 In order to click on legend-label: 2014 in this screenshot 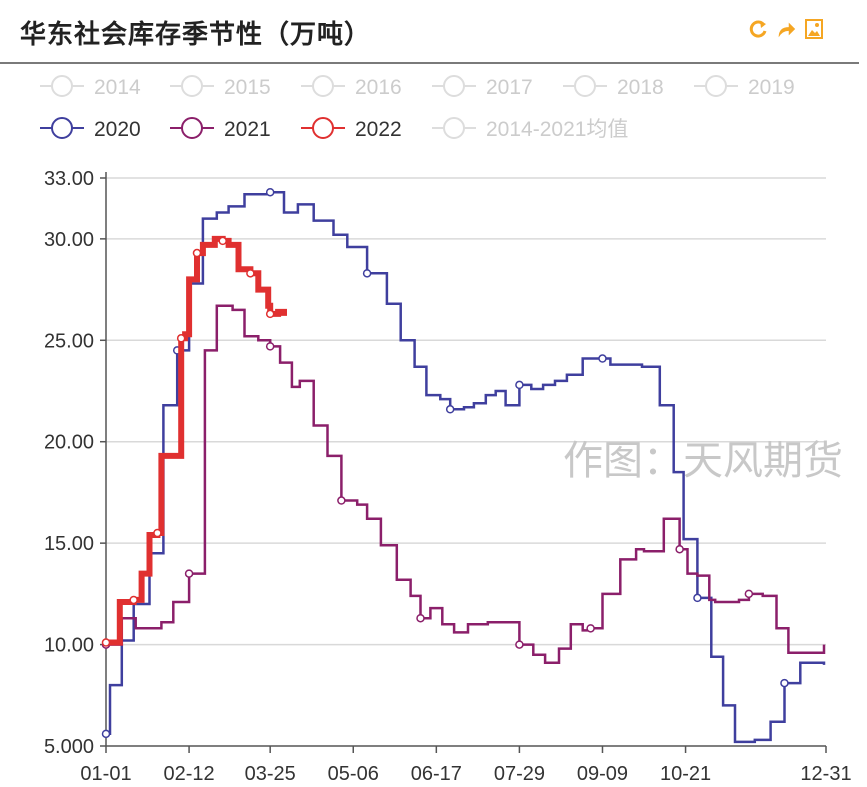, I will do `click(117, 87)`.